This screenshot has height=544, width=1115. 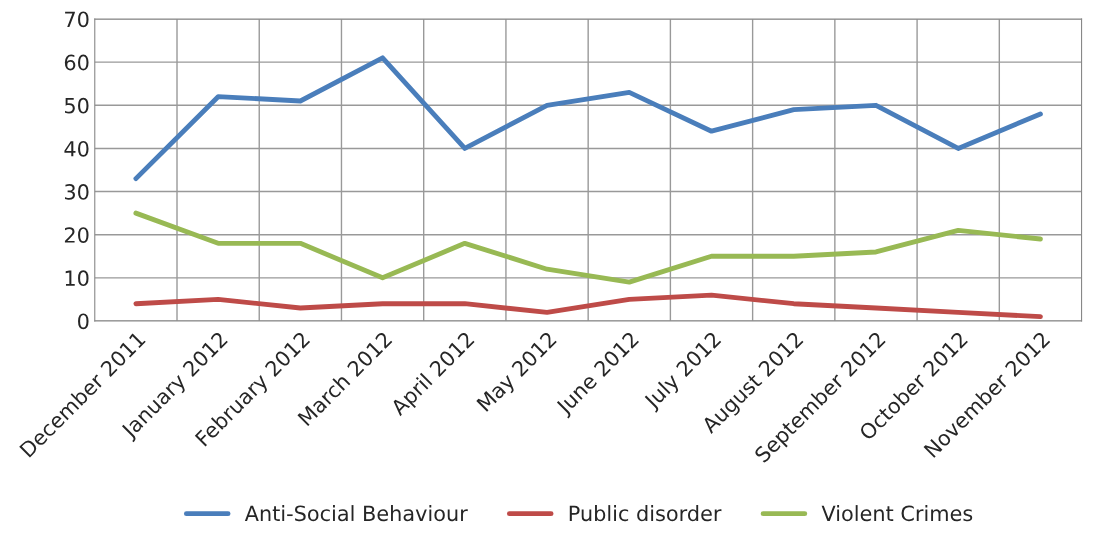 I want to click on y-tick-label: 60, so click(x=76, y=62).